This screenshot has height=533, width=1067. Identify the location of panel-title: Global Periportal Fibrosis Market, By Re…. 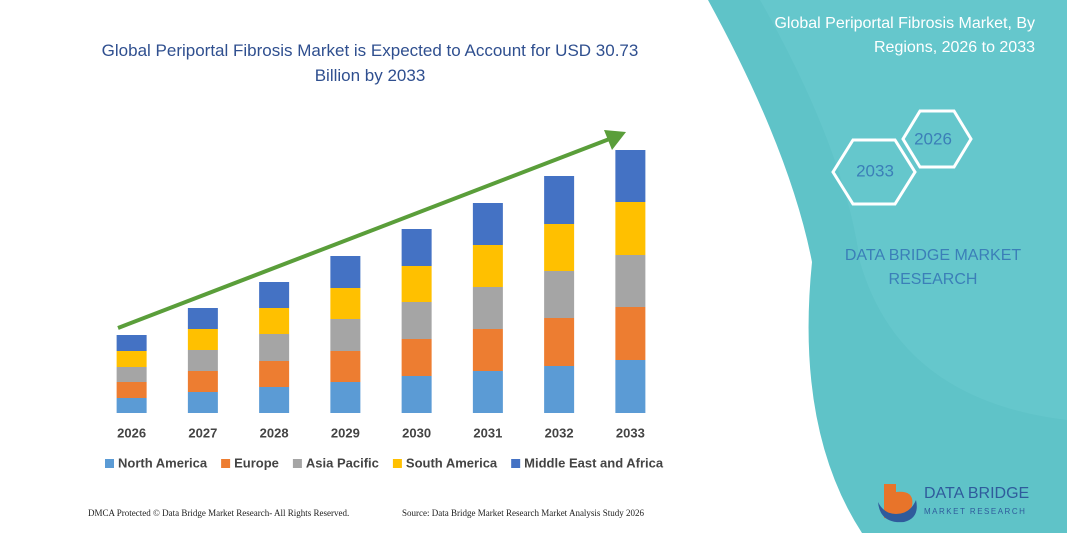
(904, 35).